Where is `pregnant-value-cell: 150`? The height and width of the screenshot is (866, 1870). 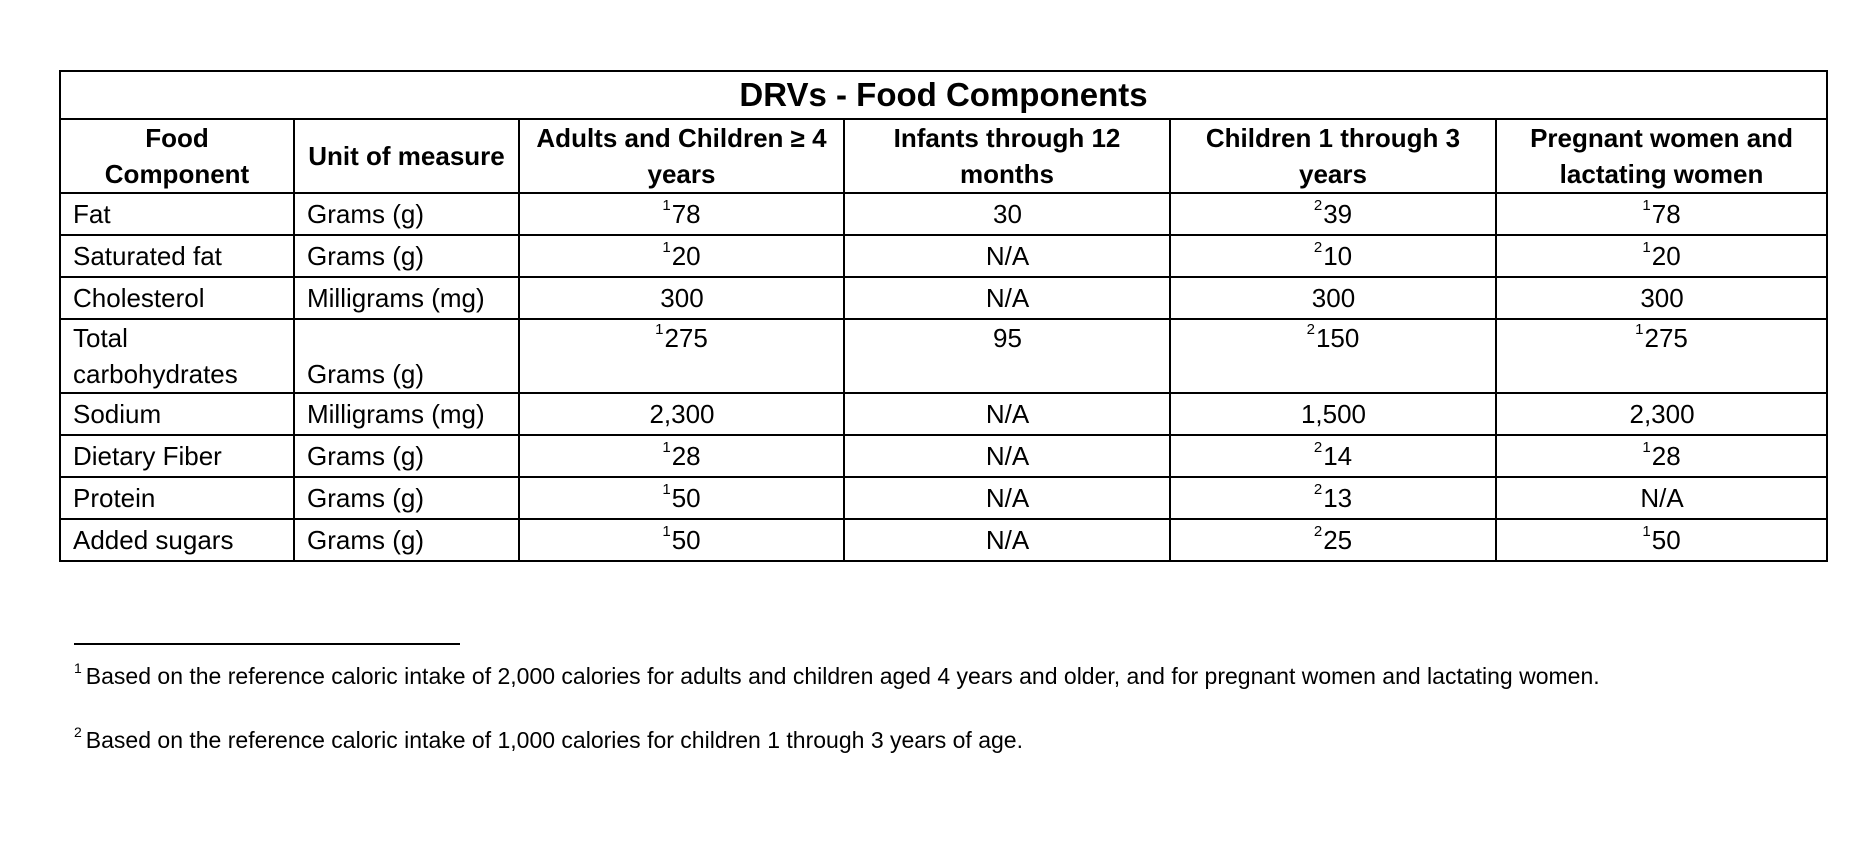 pregnant-value-cell: 150 is located at coordinates (1661, 540).